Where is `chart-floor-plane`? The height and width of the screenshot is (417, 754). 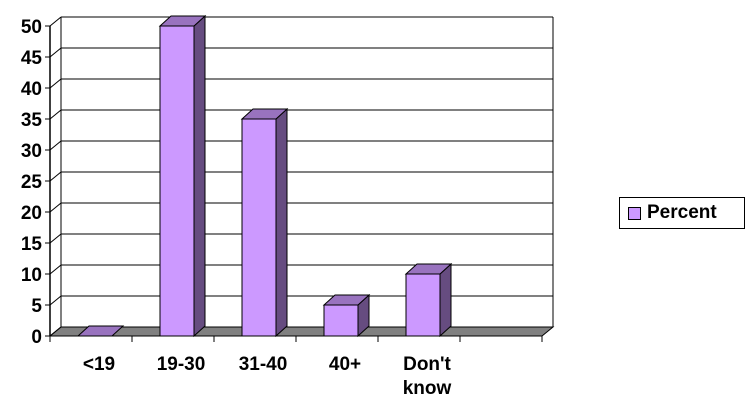
chart-floor-plane is located at coordinates (301, 331).